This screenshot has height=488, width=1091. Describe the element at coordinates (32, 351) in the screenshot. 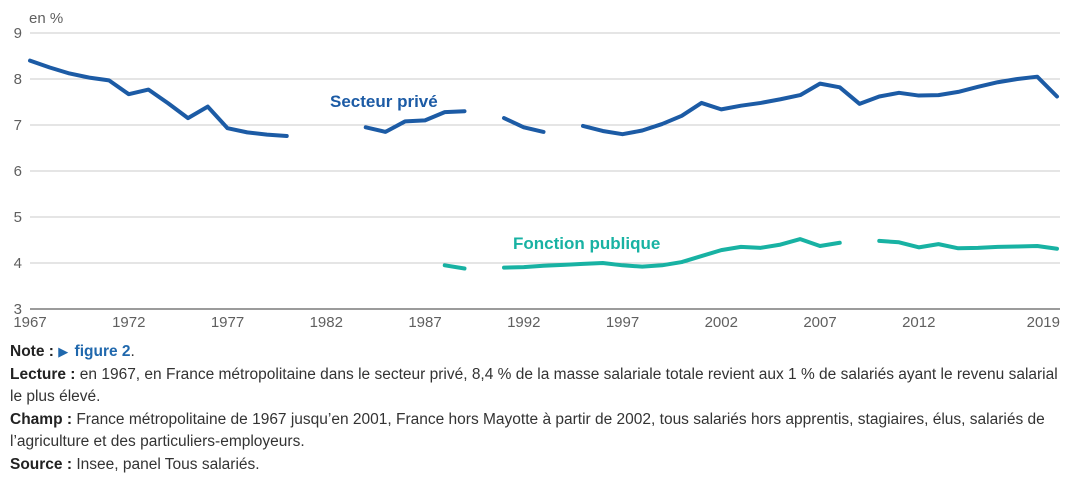

I see `note-label: Note :` at that location.